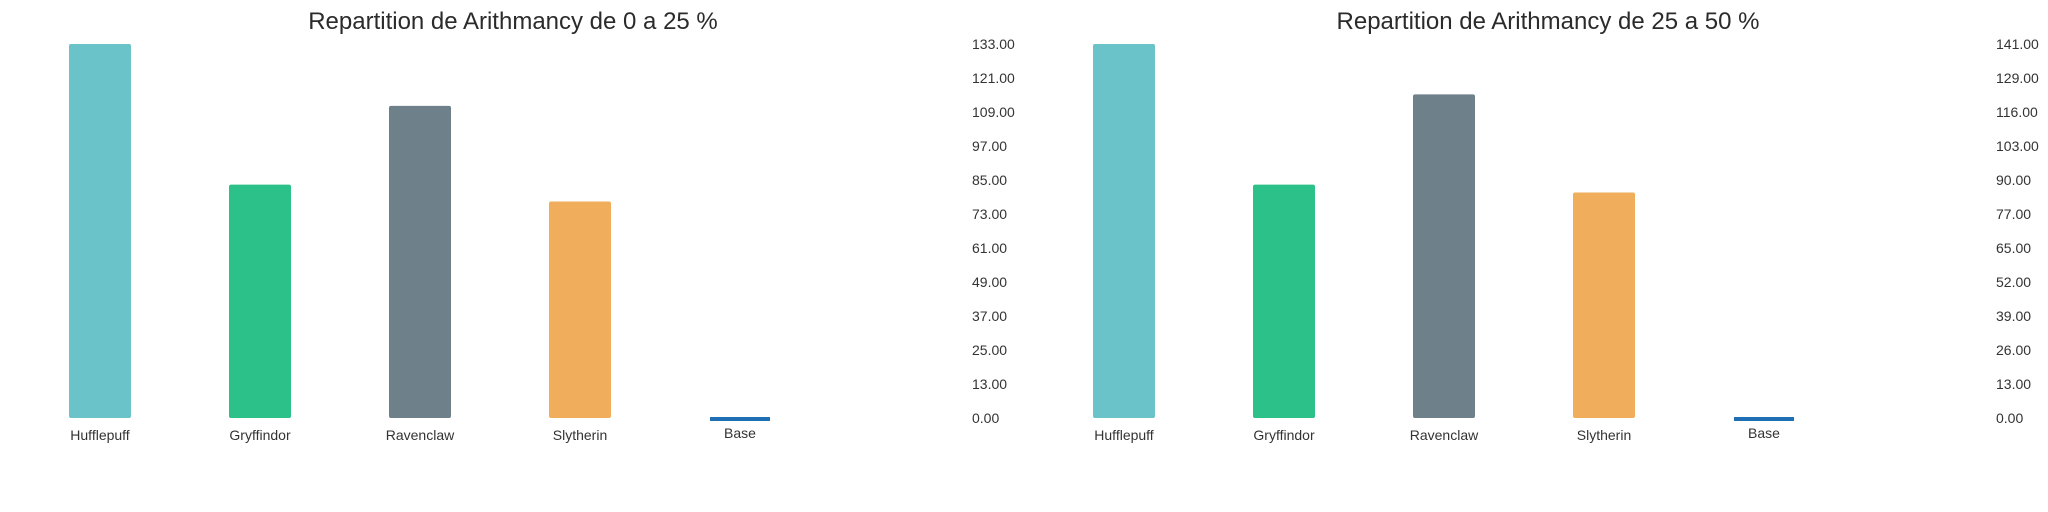  Describe the element at coordinates (513, 21) in the screenshot. I see `chart-title: Repartition de Arithmancy de 0 a 25 %` at that location.